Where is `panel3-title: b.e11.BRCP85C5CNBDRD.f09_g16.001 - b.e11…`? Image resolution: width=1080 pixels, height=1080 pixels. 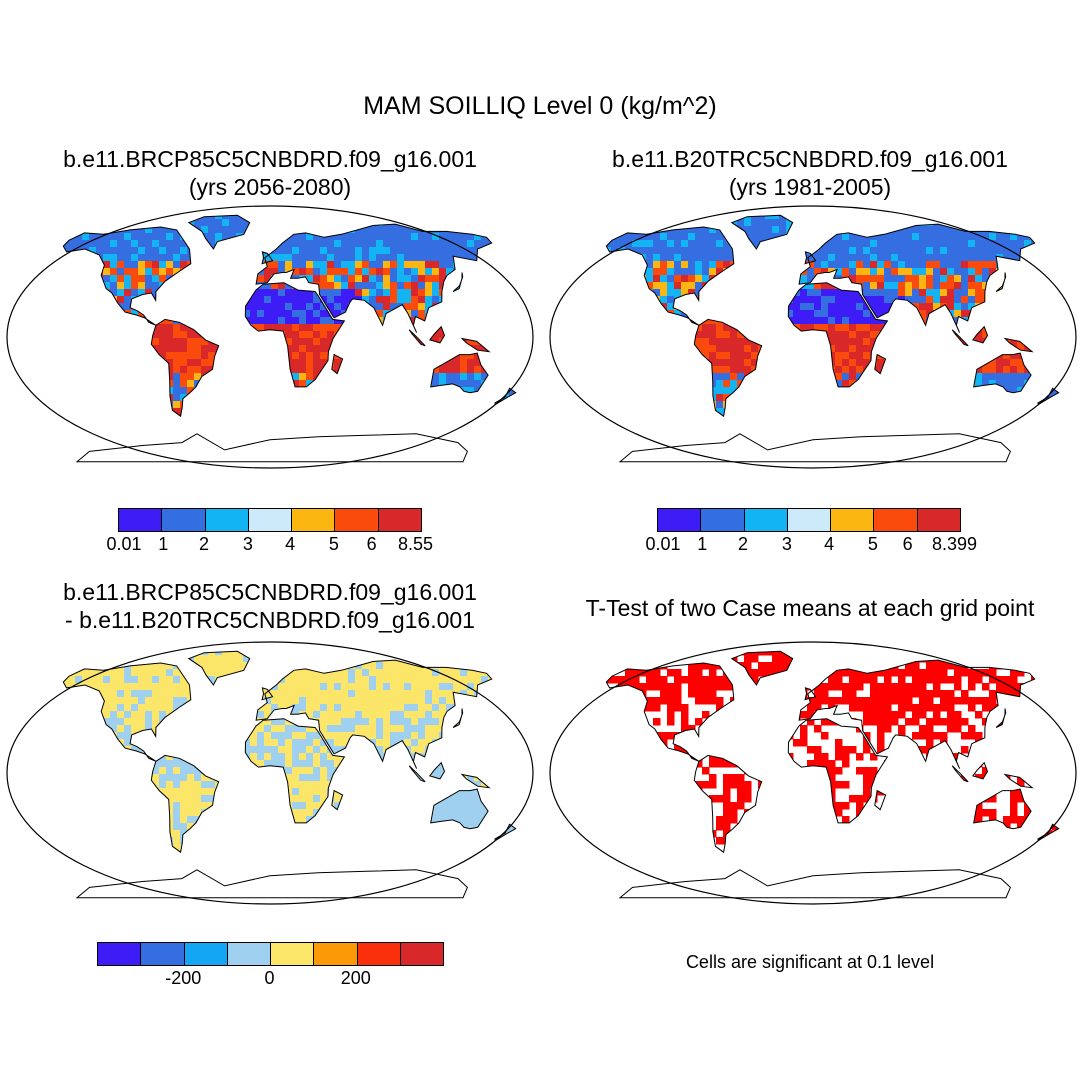
panel3-title: b.e11.BRCP85C5CNBDRD.f09_g16.001 - b.e11… is located at coordinates (270, 606).